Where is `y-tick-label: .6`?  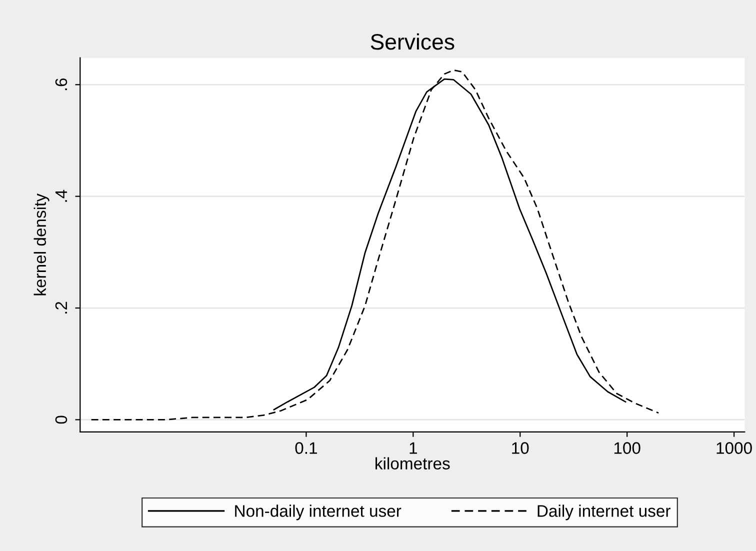 y-tick-label: .6 is located at coordinates (61, 84).